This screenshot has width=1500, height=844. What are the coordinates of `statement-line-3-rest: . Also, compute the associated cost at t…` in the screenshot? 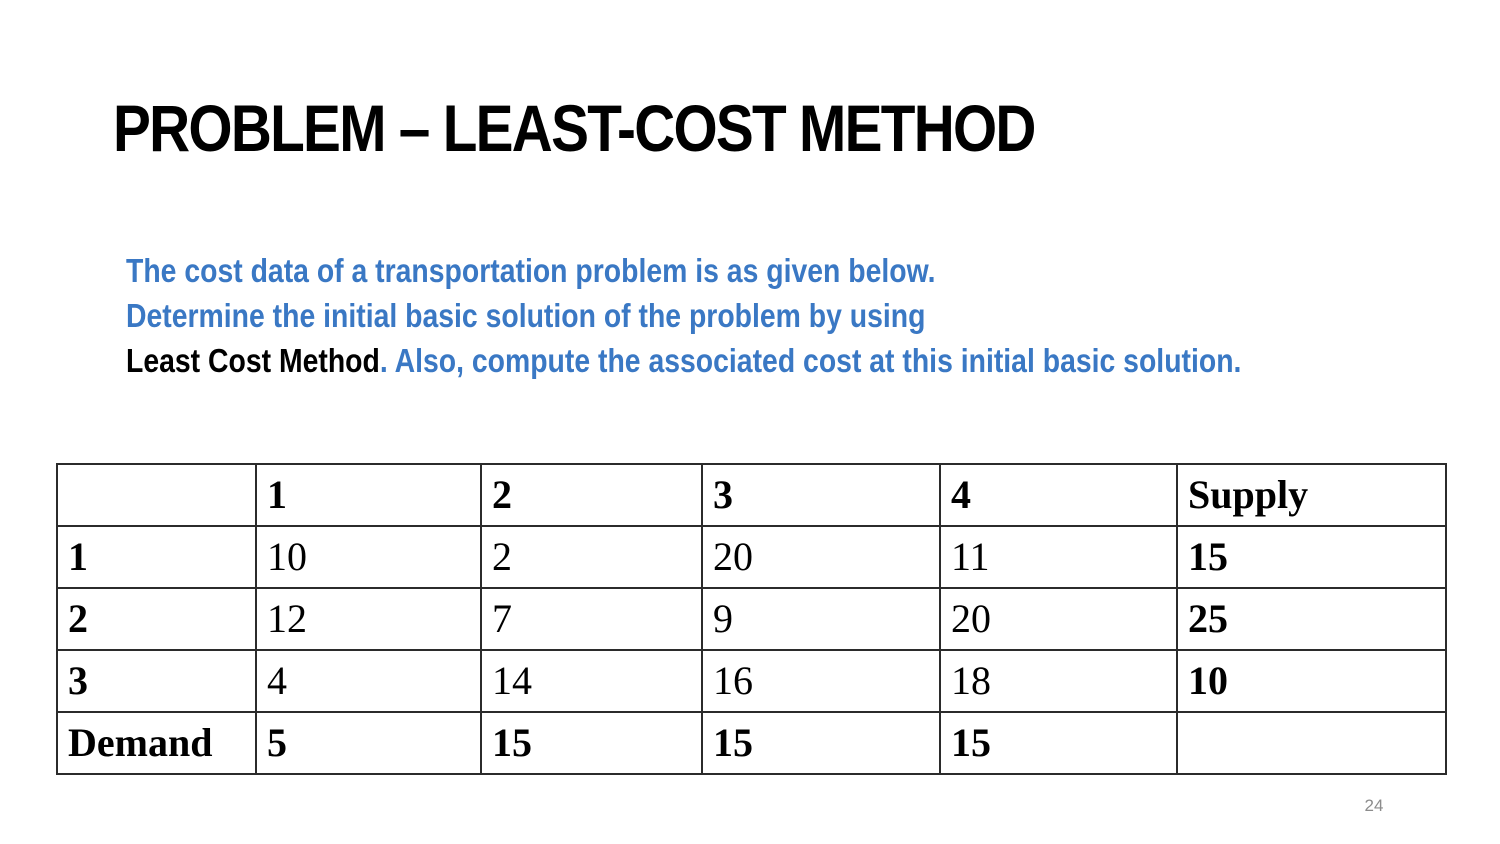 It's located at (810, 360).